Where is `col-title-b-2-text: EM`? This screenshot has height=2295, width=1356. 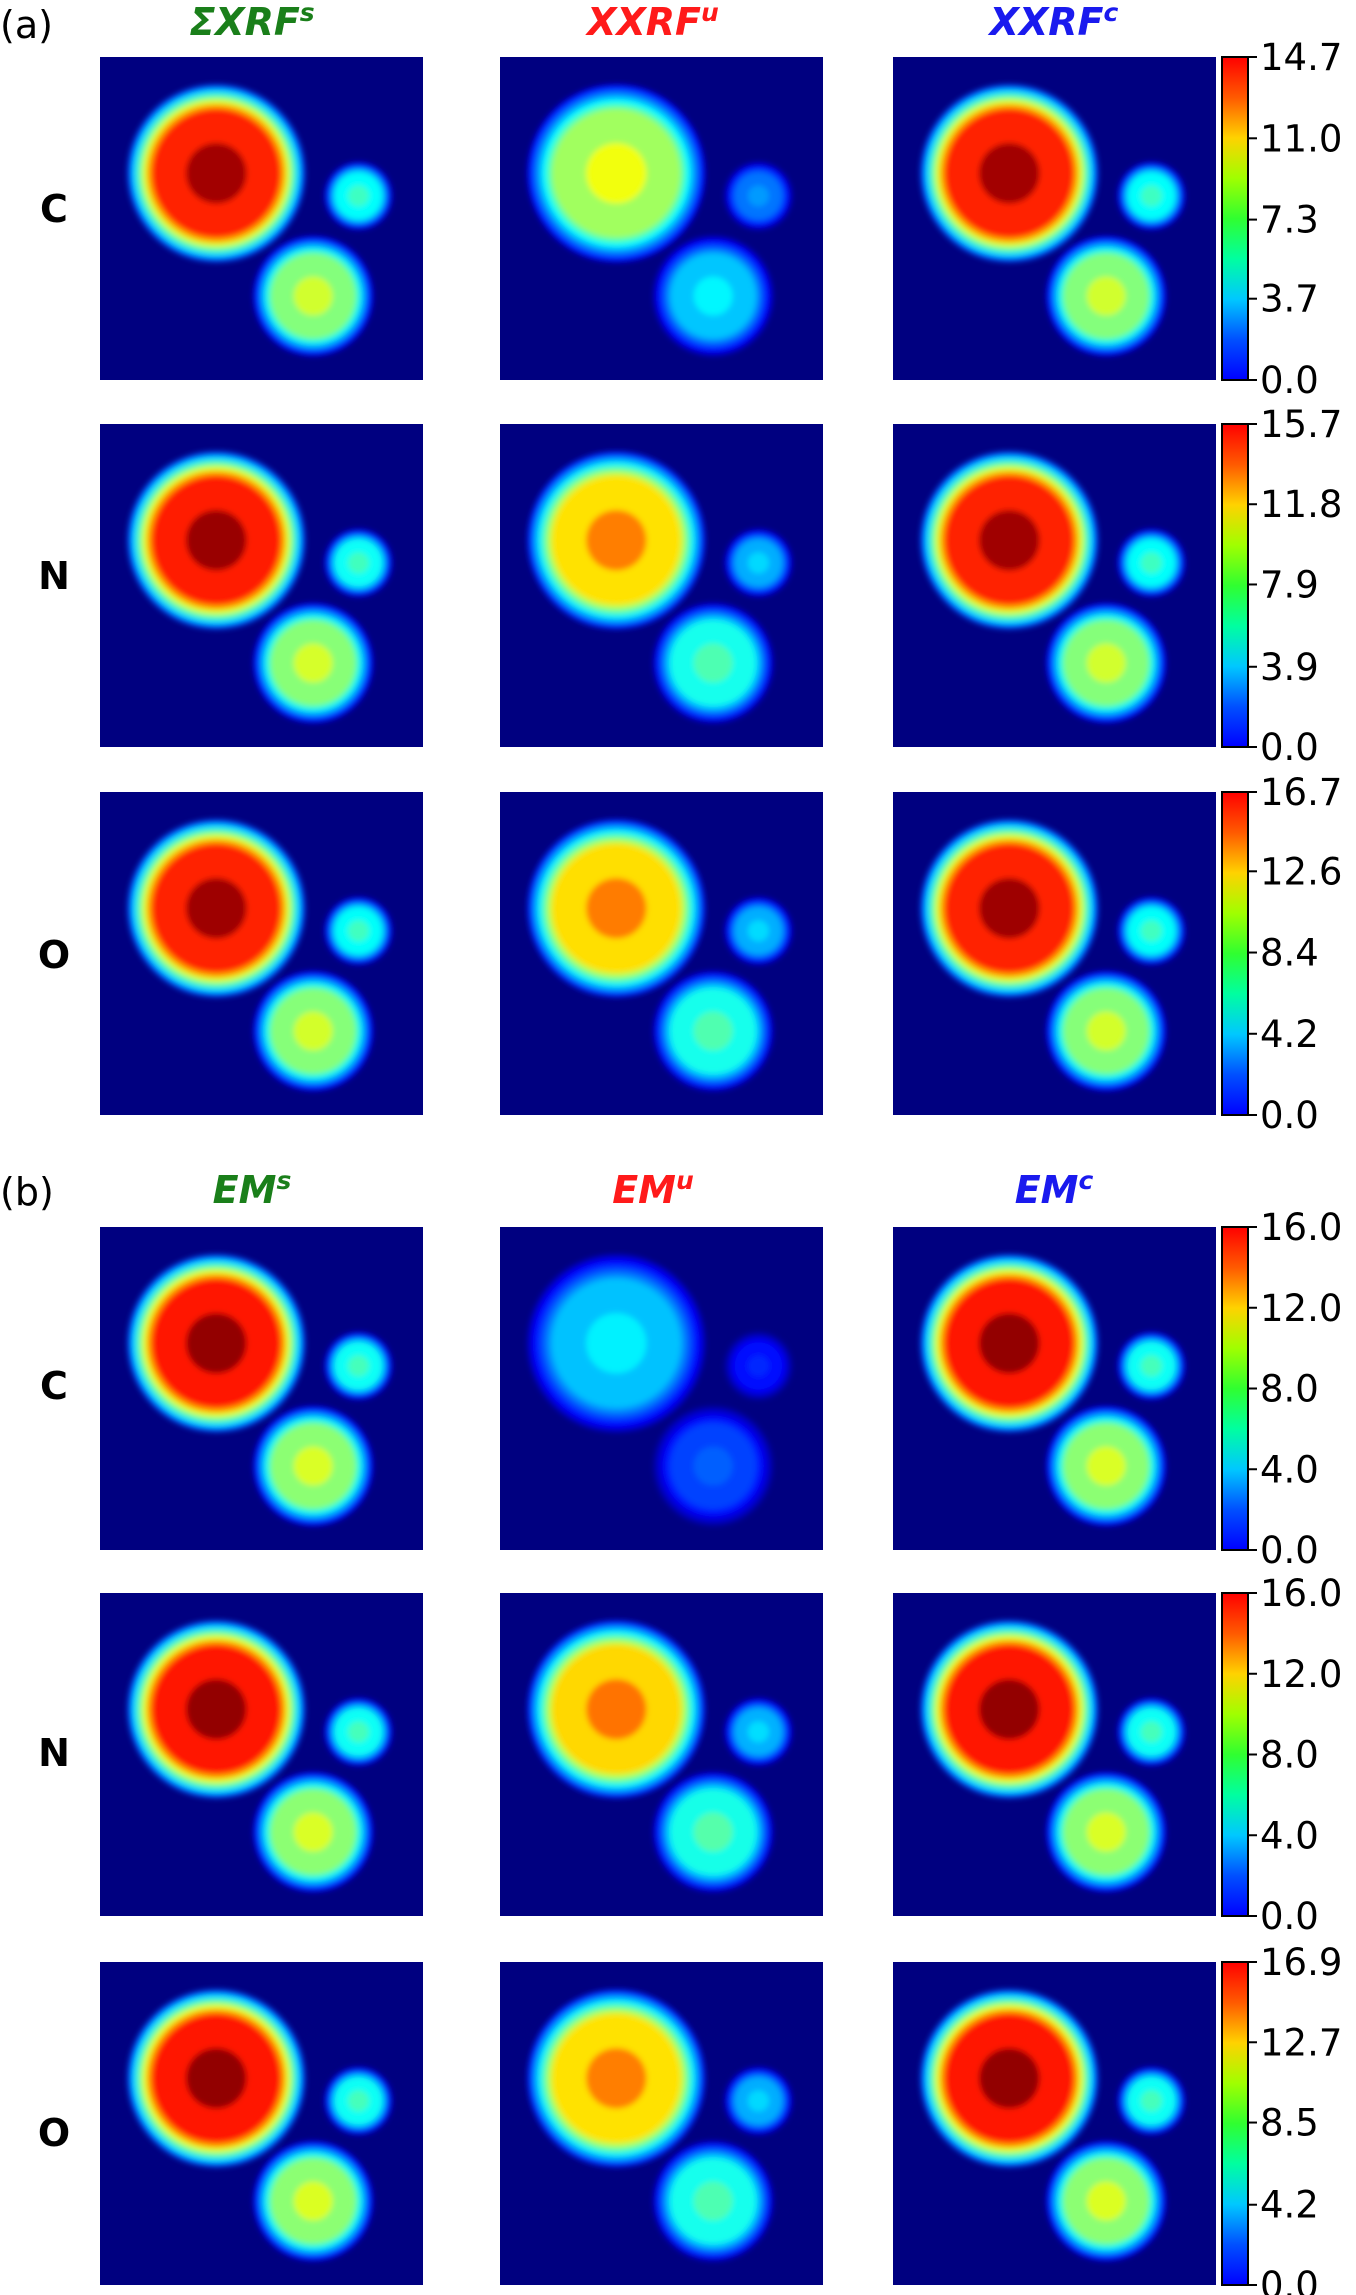
col-title-b-2-text: EM is located at coordinates (1047, 1190).